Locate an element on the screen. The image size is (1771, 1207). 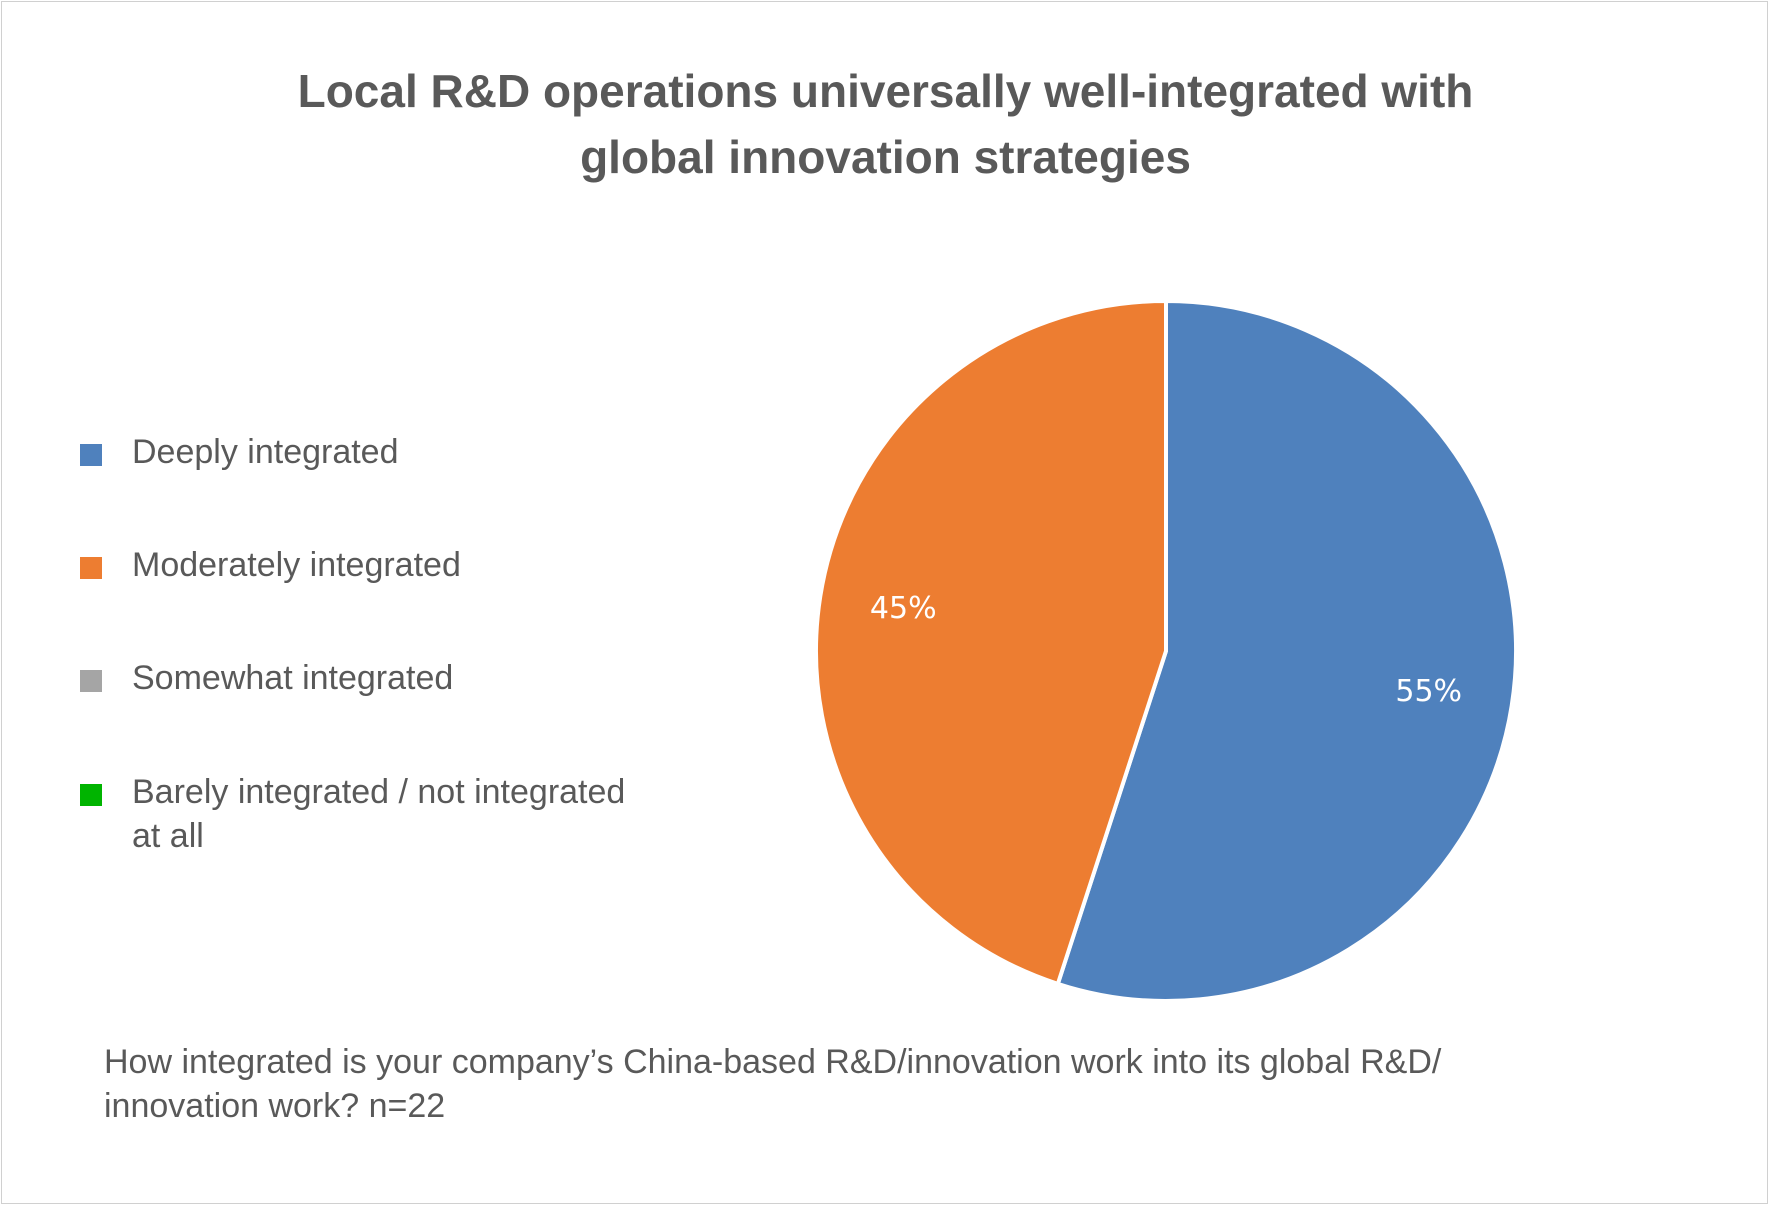
chart-title-line-2: global innovation strategies is located at coordinates (885, 157).